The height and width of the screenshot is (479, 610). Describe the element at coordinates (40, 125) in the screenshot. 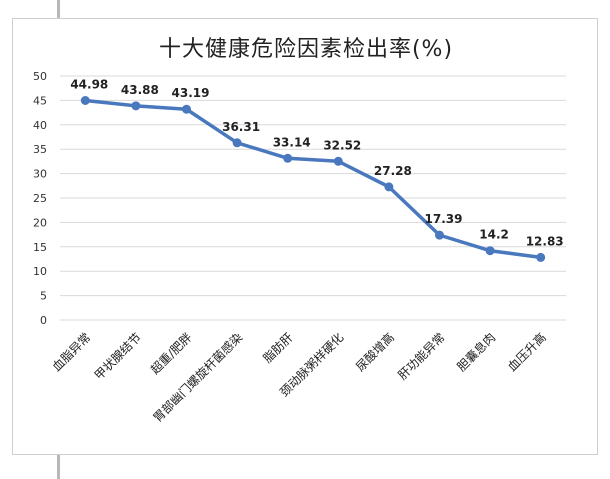

I see `y-tick-label: 40` at that location.